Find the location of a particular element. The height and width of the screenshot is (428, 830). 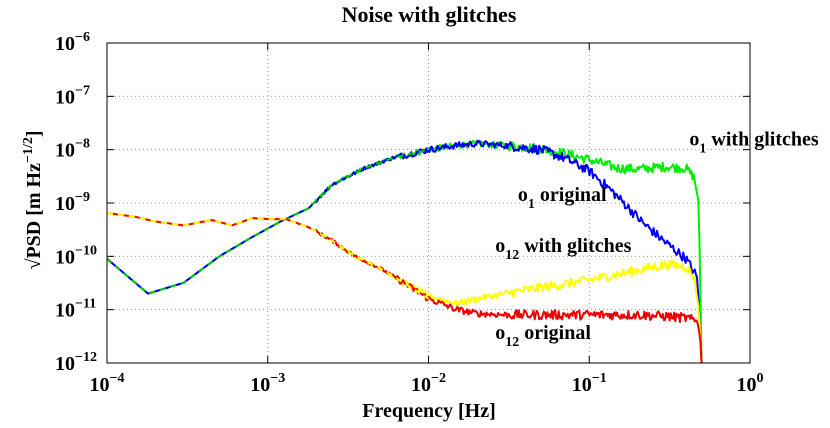

series-label-o12_glitch: o12 with glitches is located at coordinates (563, 249).